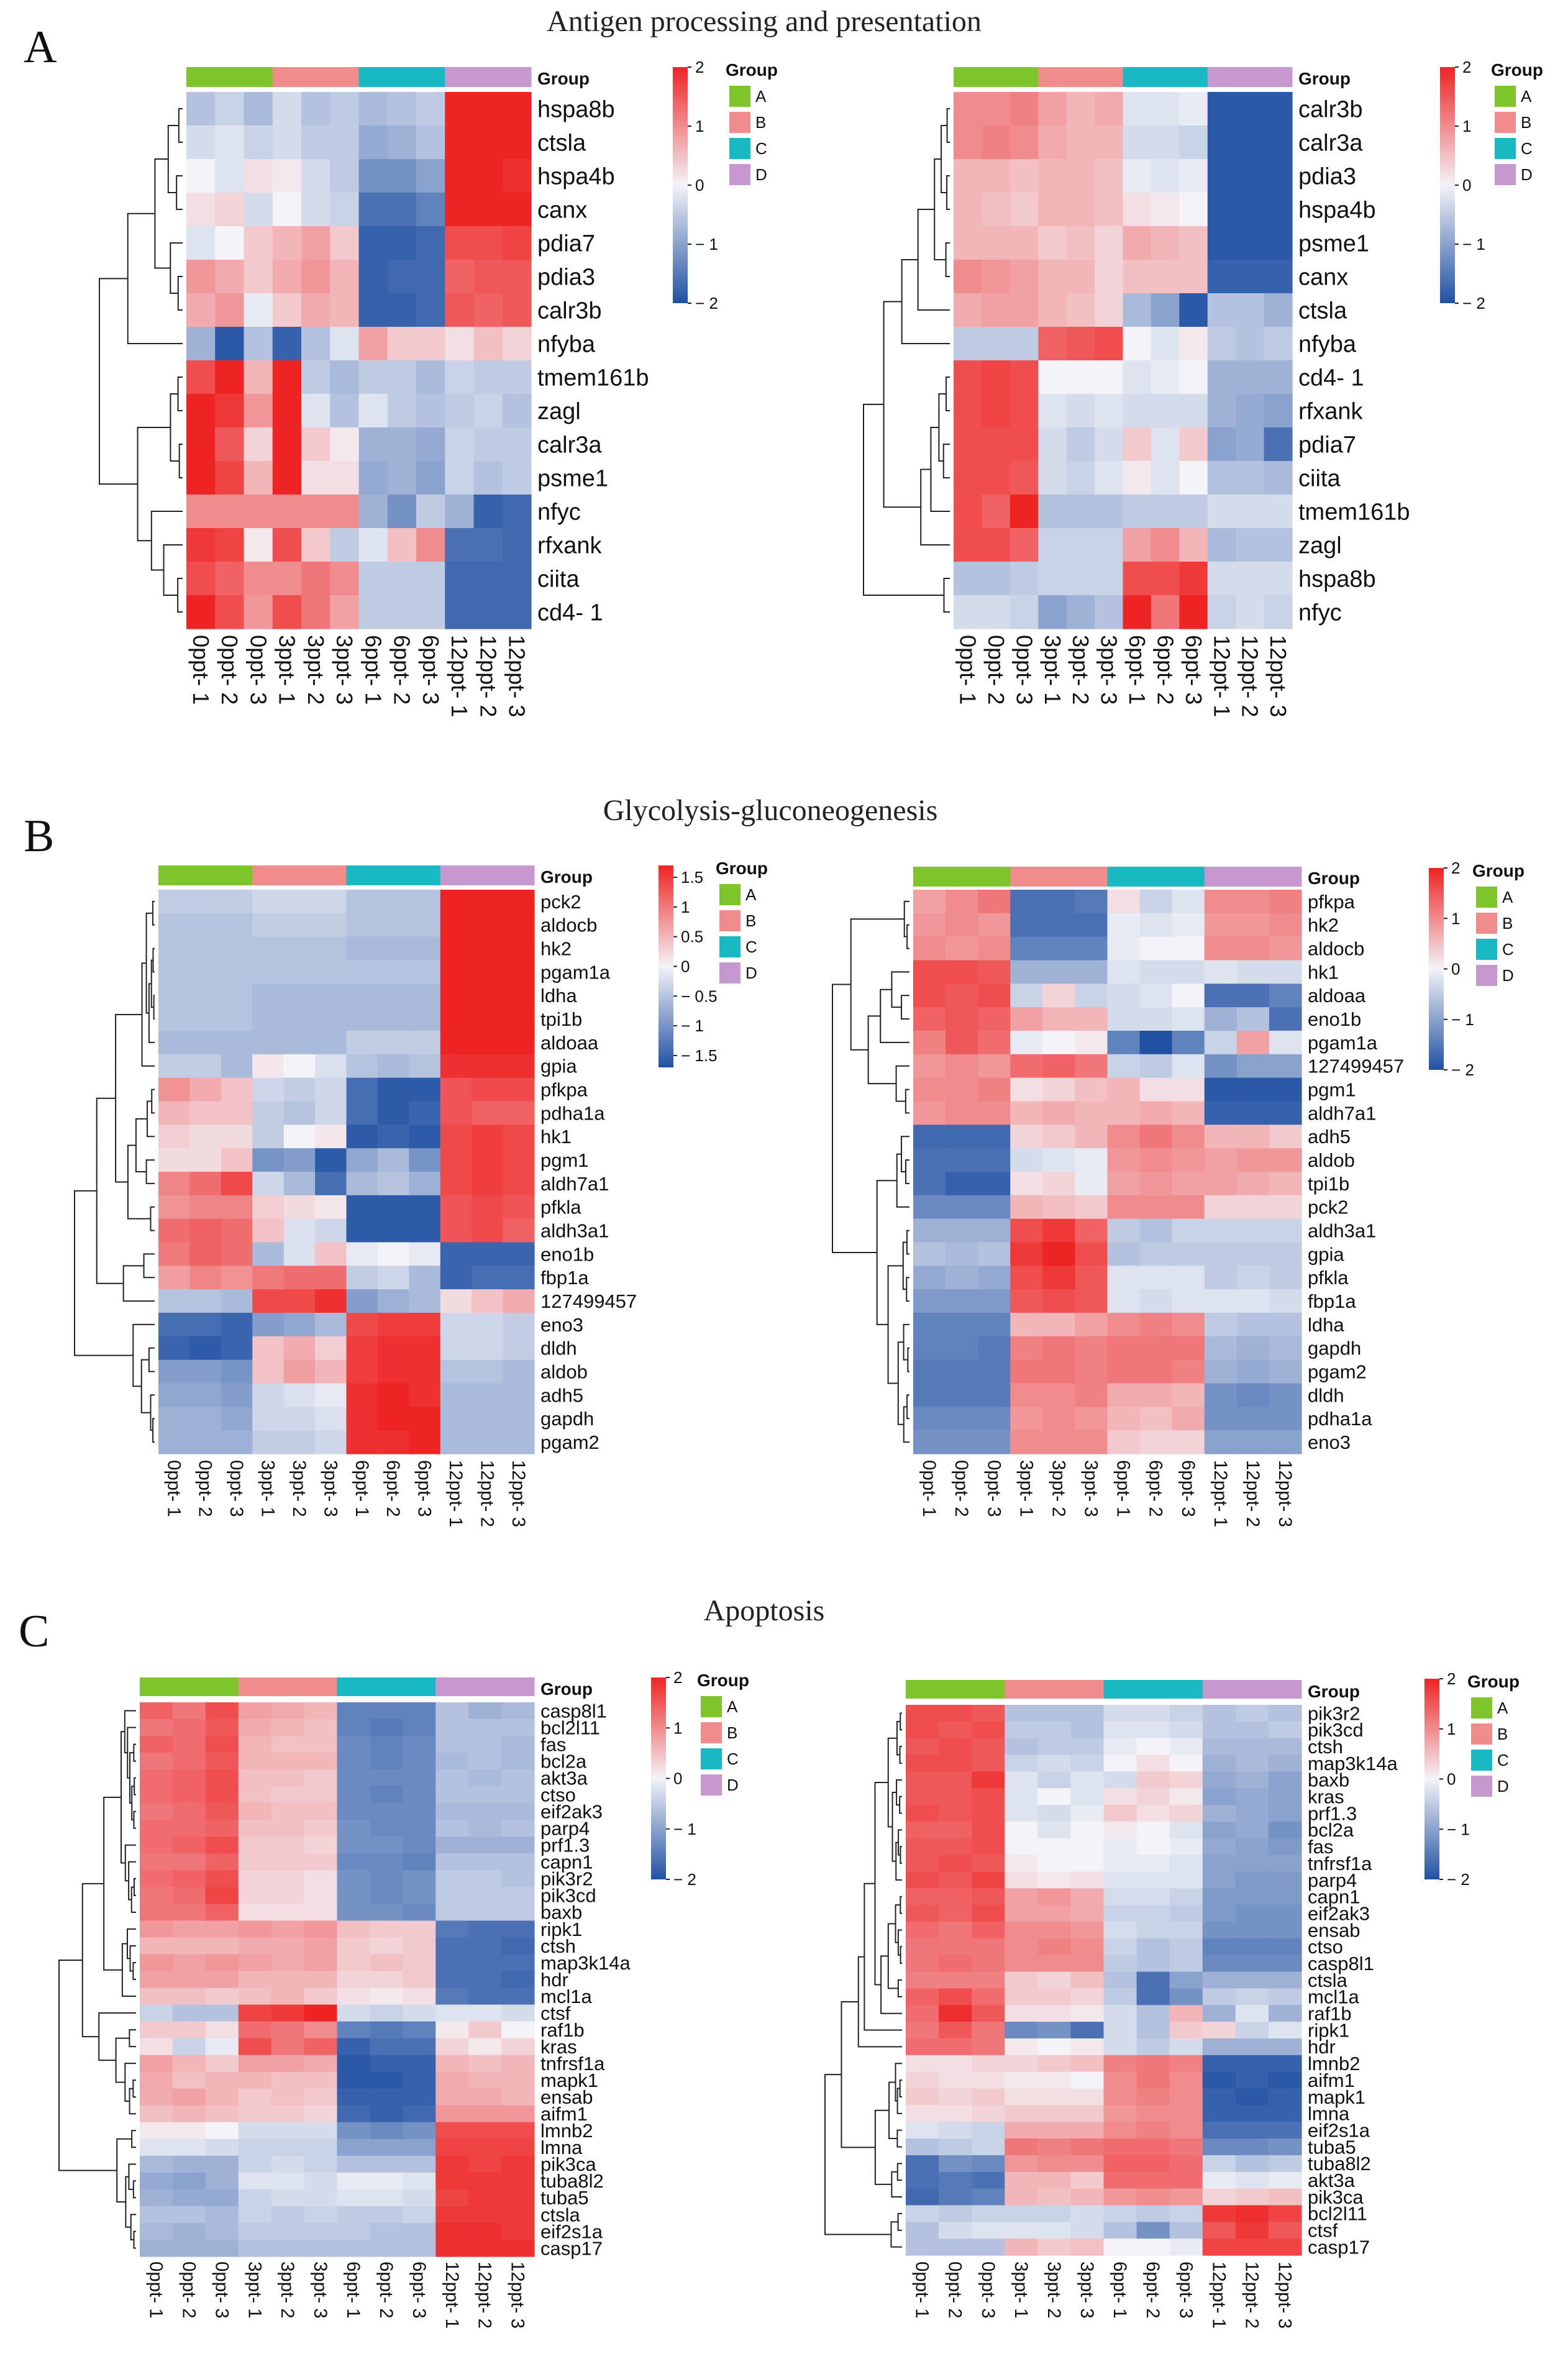 Image resolution: width=1568 pixels, height=2364 pixels. I want to click on panel-letter-b: B, so click(39, 836).